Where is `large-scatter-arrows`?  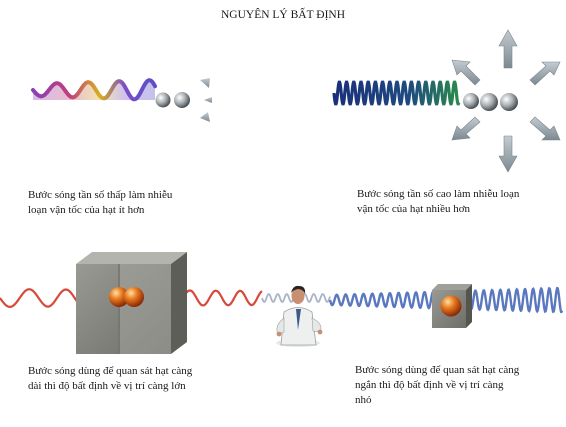
large-scatter-arrows is located at coordinates (506, 101).